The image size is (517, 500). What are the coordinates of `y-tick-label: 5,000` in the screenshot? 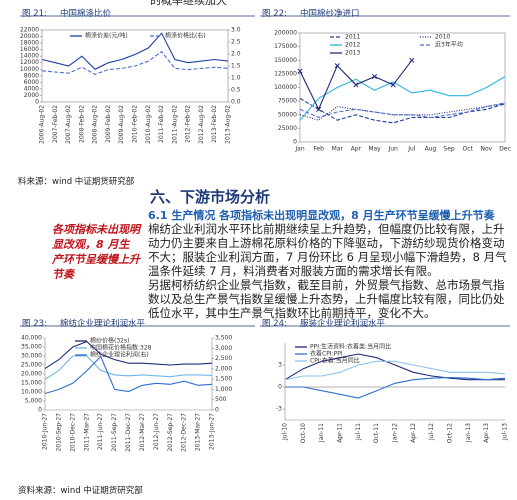 It's located at (33, 401).